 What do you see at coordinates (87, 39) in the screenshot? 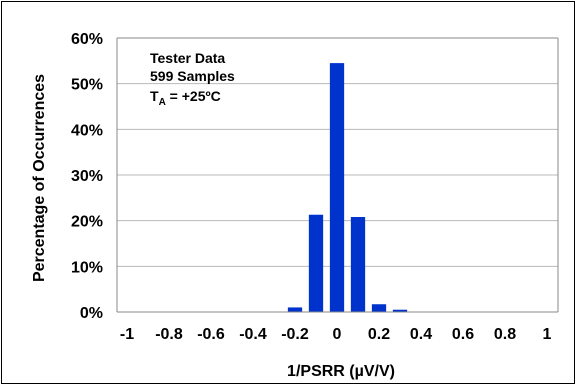
I see `y-tick-label-6: 60%` at bounding box center [87, 39].